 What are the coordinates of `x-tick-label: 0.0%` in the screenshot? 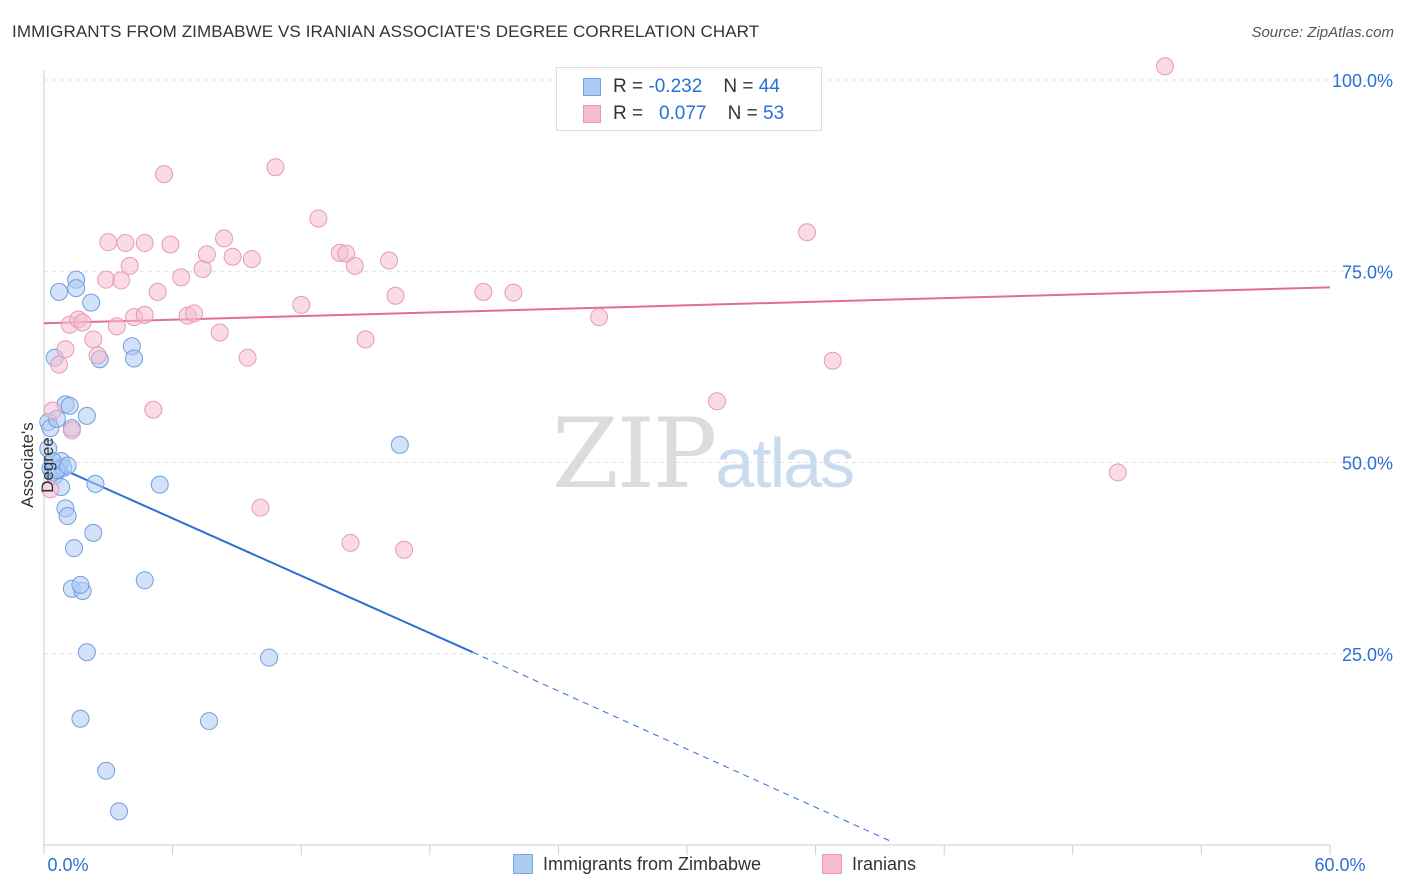 It's located at (67, 865).